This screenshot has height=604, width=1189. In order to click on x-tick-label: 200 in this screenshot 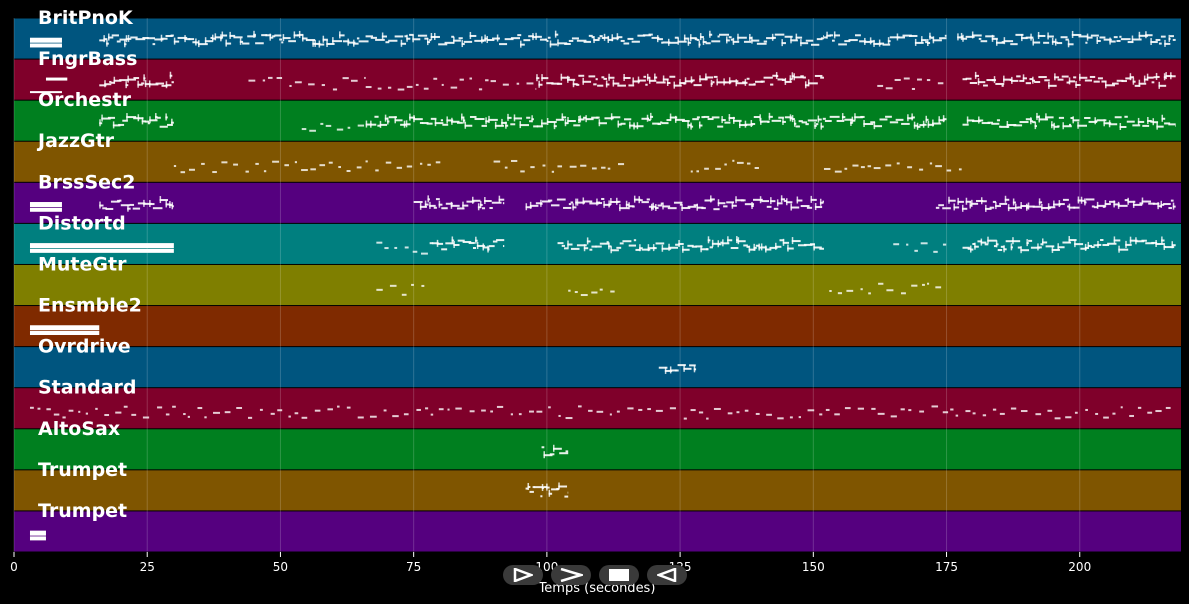, I will do `click(1079, 567)`.